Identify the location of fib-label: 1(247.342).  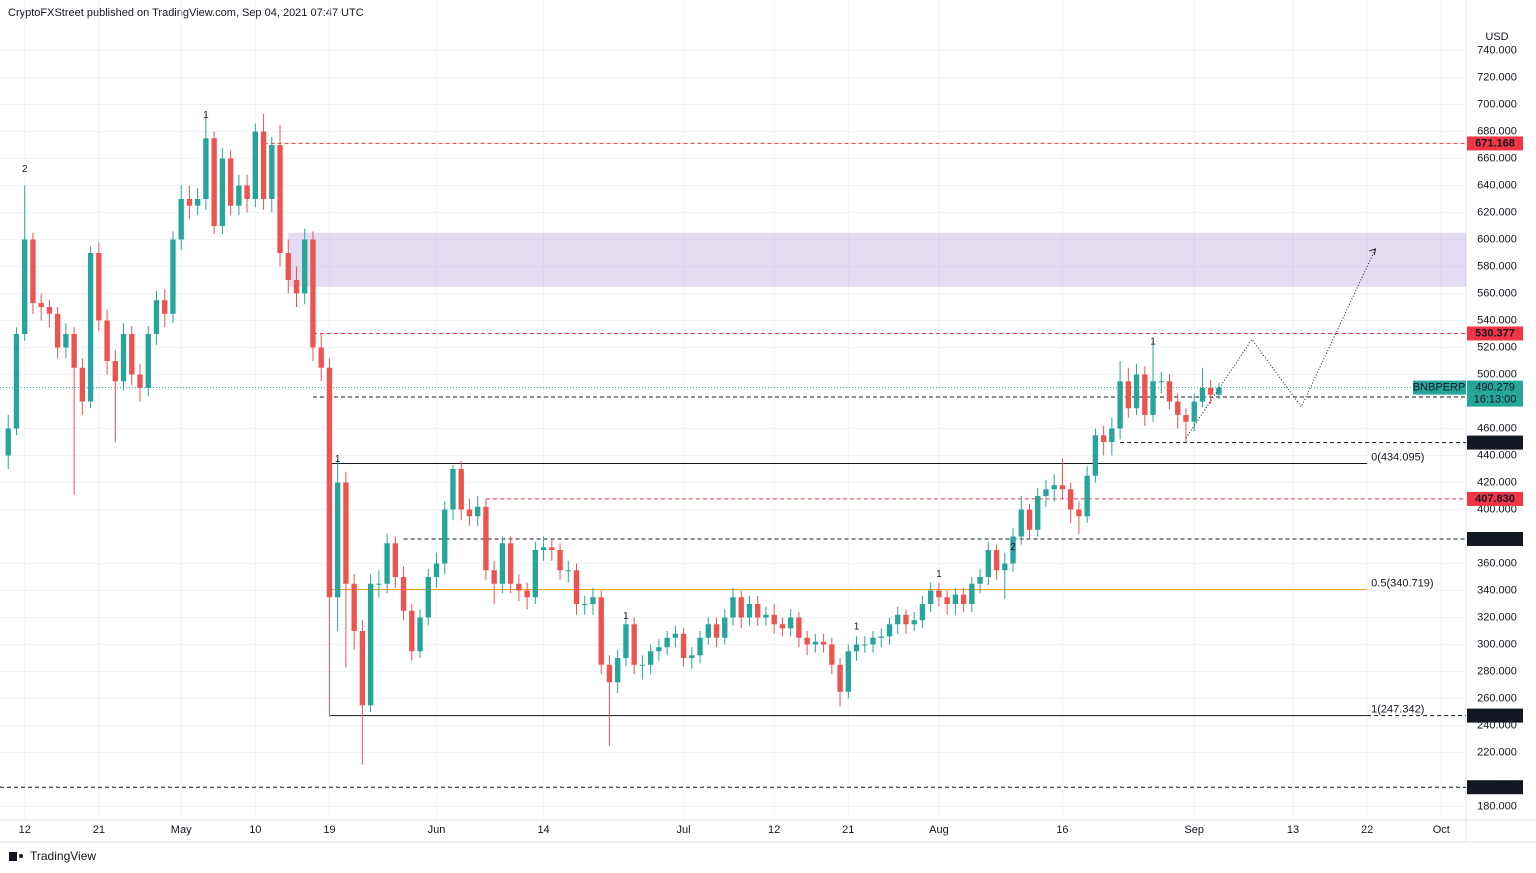
(1397, 709).